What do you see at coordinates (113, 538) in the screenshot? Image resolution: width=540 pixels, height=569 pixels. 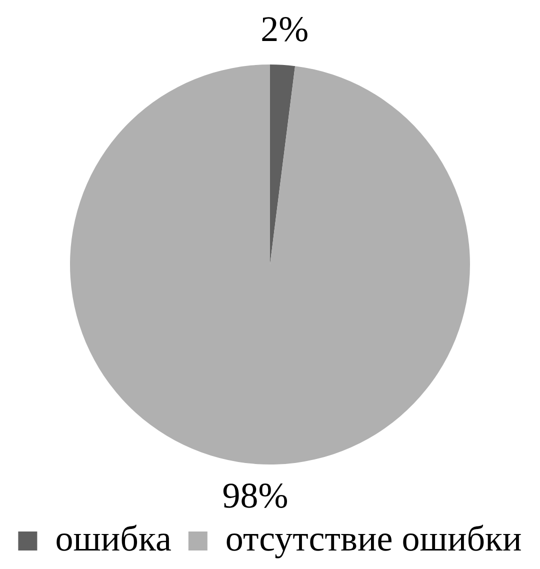 I see `legend-label: ошибка` at bounding box center [113, 538].